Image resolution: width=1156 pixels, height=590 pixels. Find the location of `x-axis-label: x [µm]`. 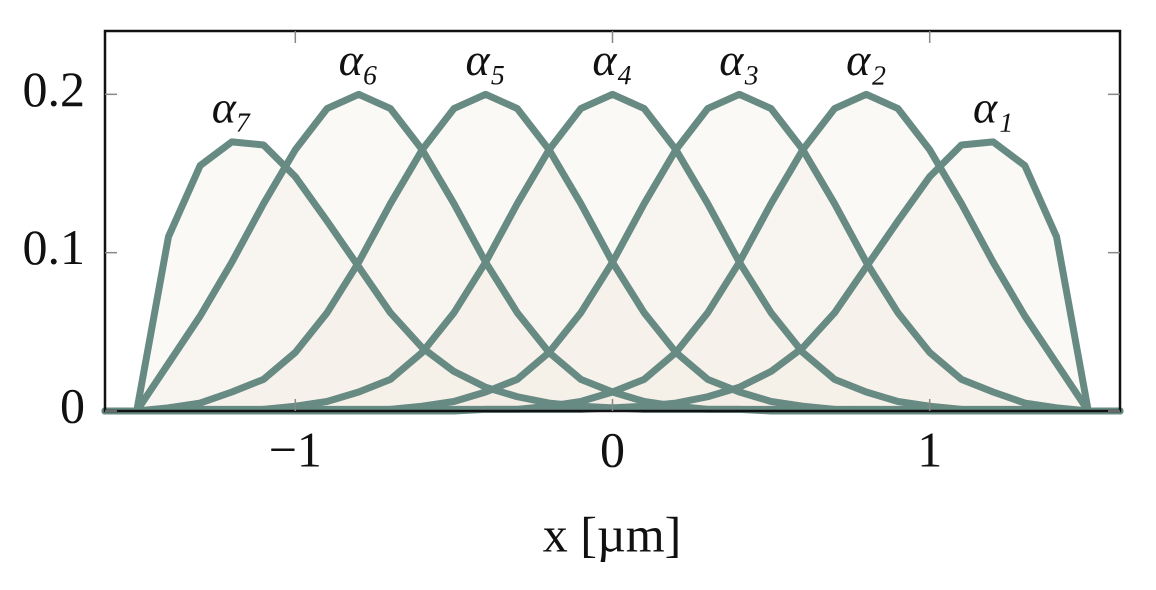

x-axis-label: x [µm] is located at coordinates (612, 534).